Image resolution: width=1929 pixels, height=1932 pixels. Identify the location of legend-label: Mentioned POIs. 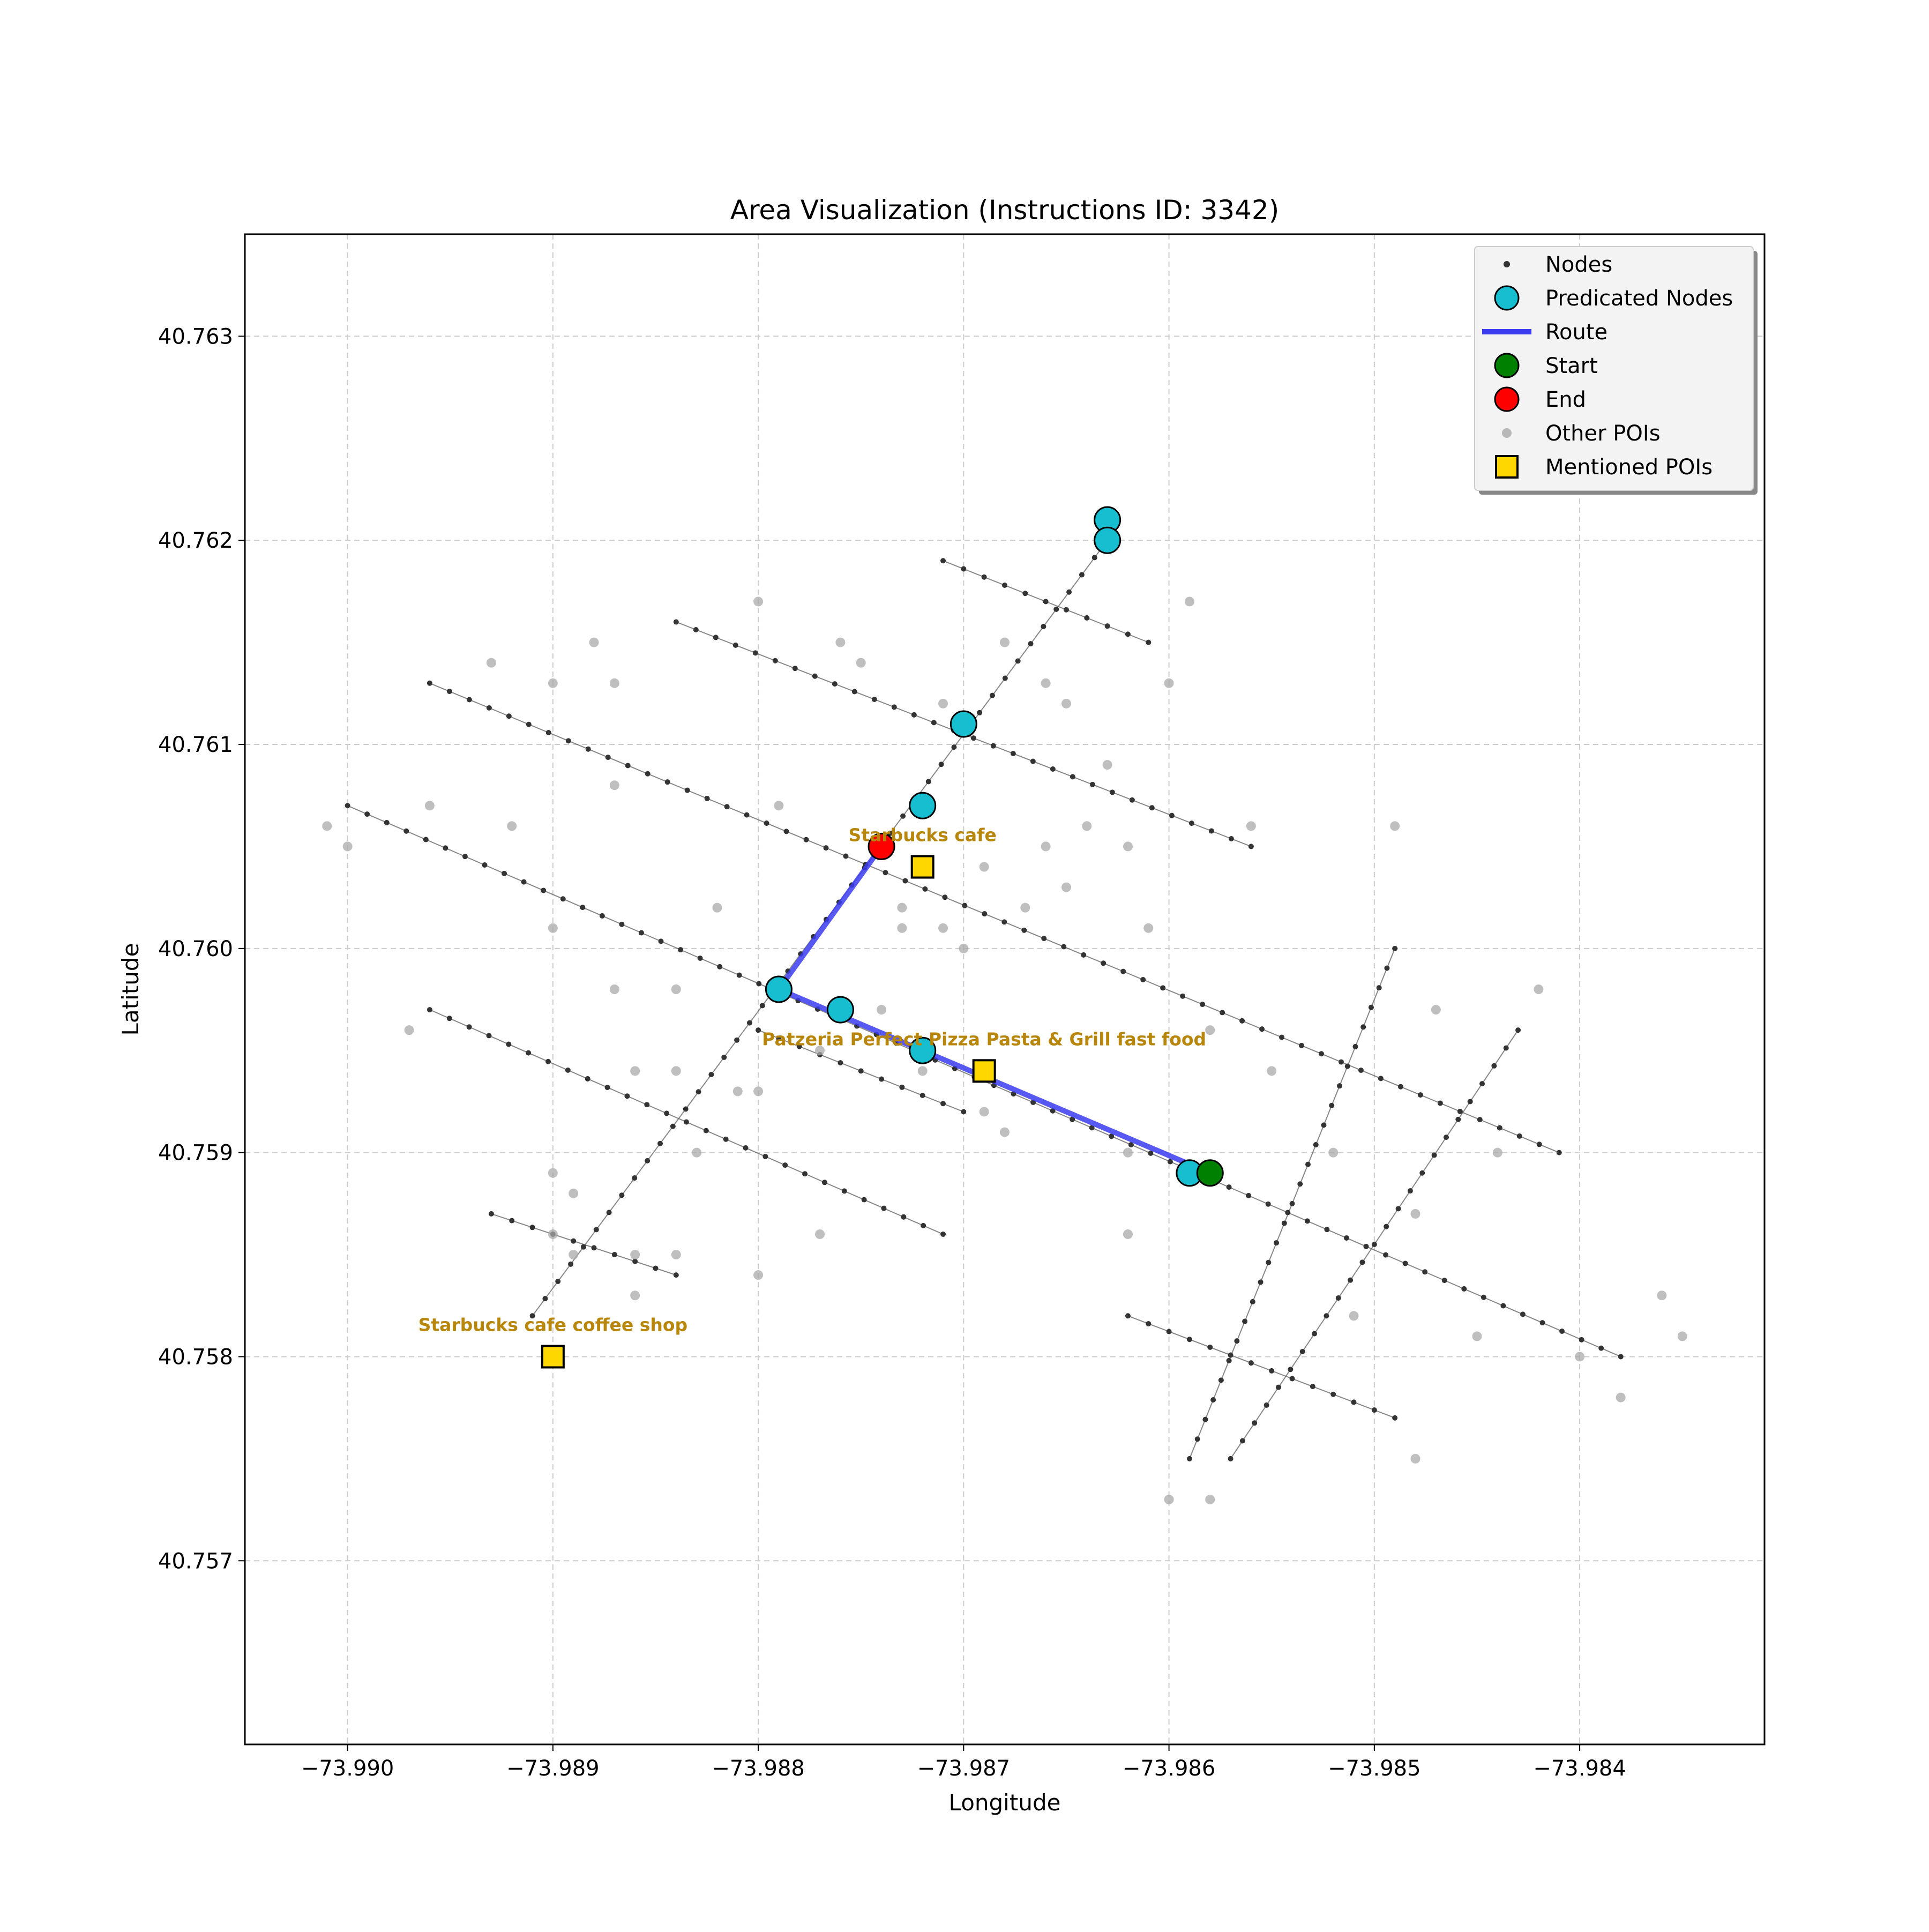
(1629, 467).